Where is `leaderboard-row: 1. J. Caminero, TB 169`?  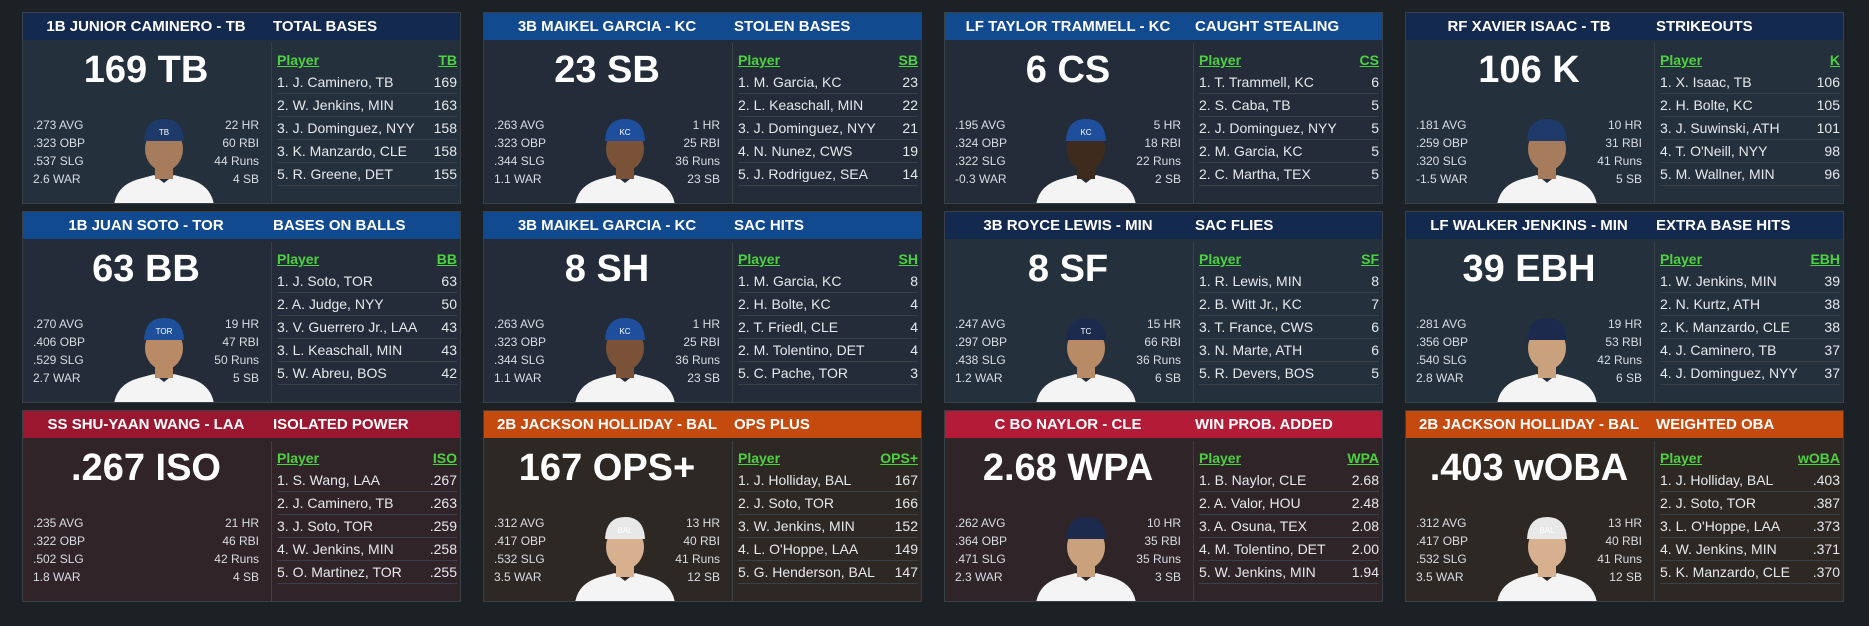 leaderboard-row: 1. J. Caminero, TB 169 is located at coordinates (367, 82).